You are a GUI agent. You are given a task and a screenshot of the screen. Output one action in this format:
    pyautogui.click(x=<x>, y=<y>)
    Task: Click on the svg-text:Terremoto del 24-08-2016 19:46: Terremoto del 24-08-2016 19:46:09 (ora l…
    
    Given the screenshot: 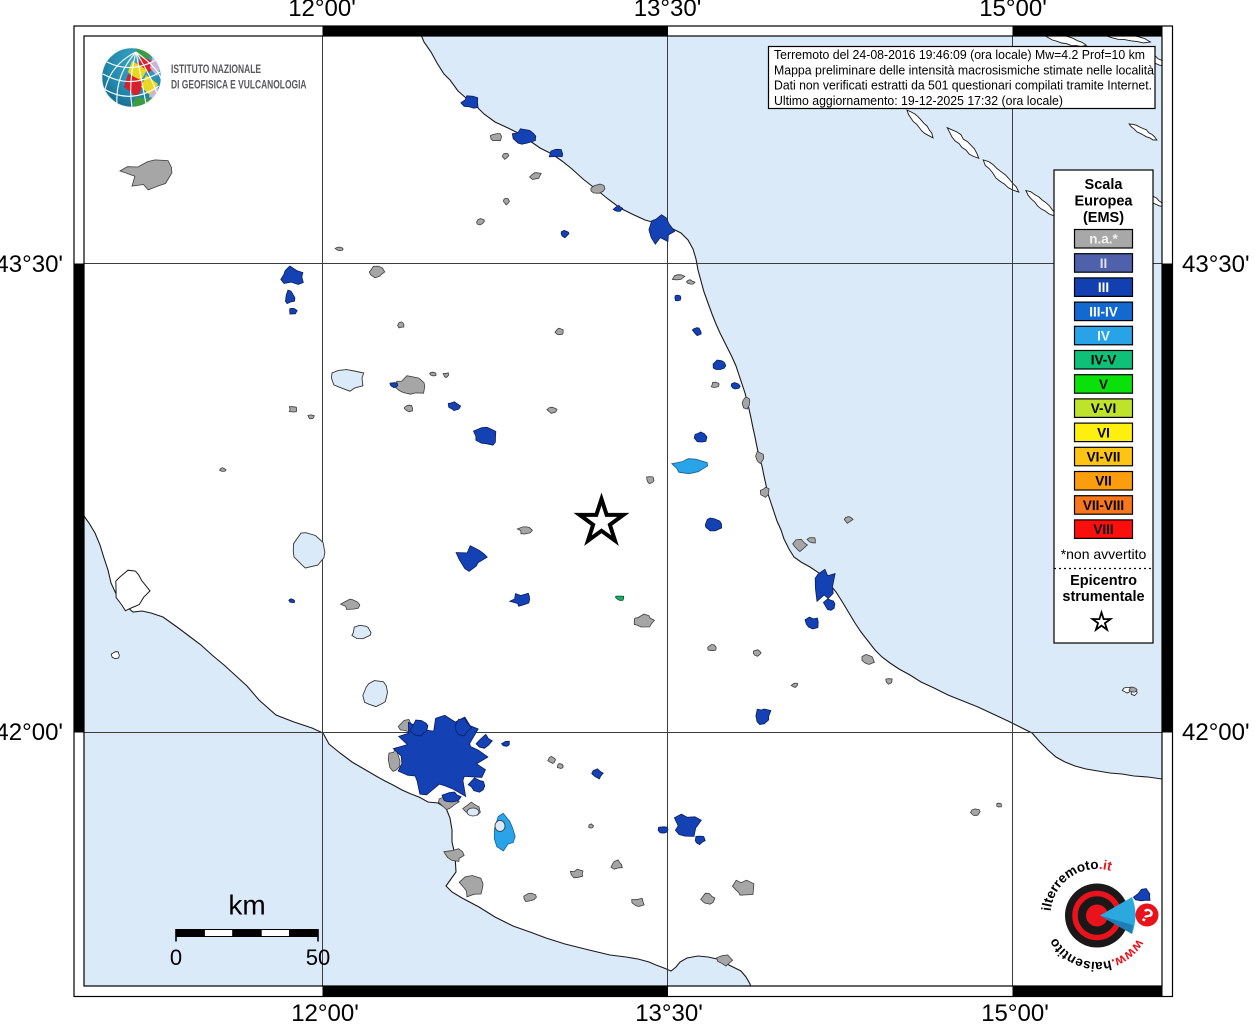 What is the action you would take?
    pyautogui.click(x=959, y=55)
    